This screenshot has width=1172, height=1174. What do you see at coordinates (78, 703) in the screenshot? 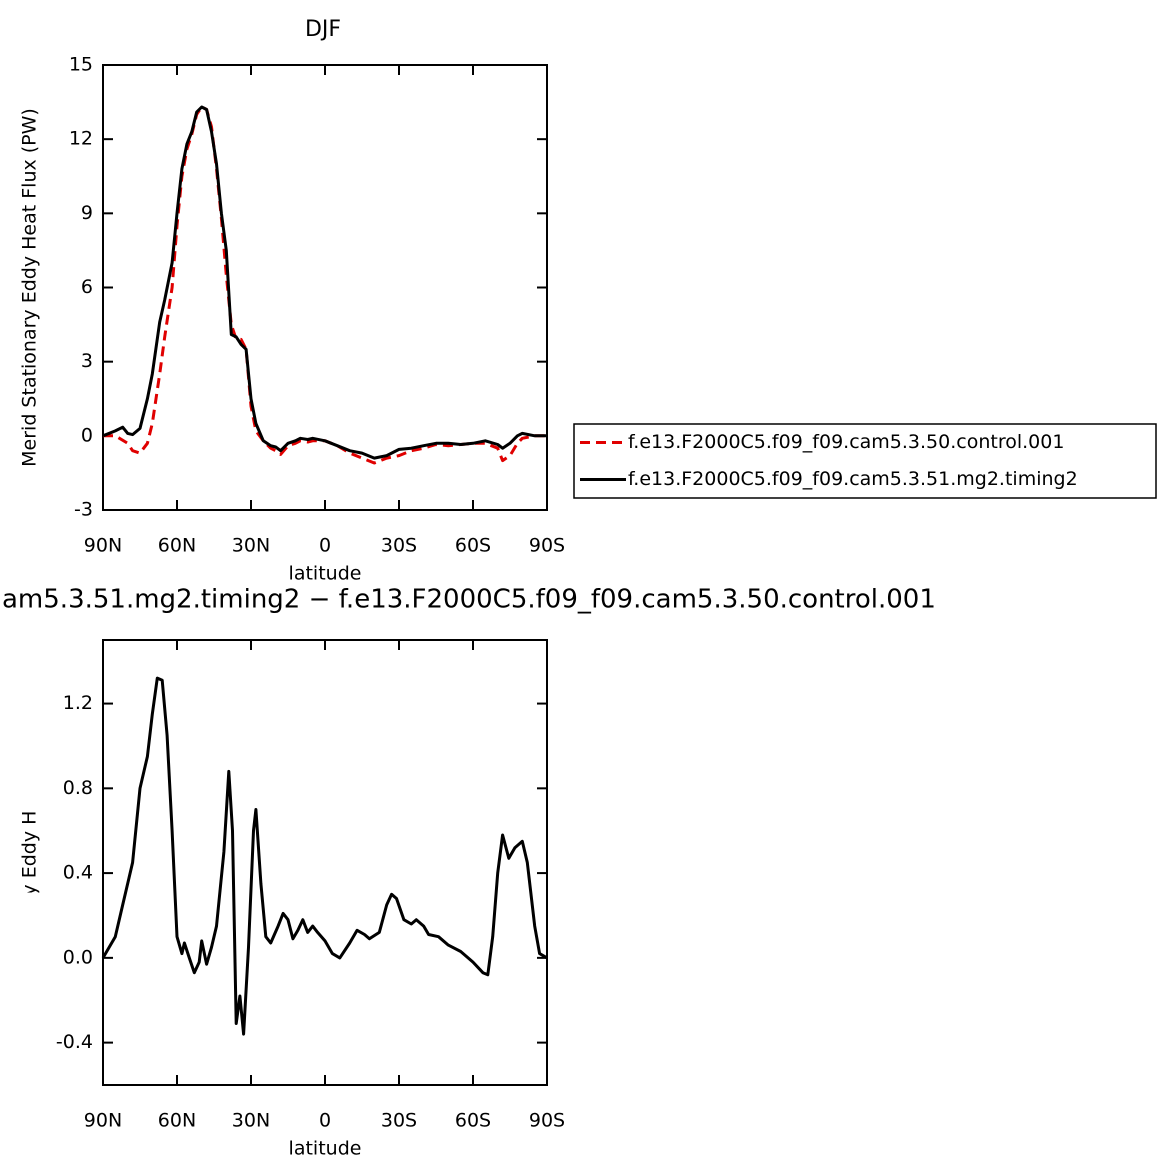
I see `y-tick-label: 1.2` at bounding box center [78, 703].